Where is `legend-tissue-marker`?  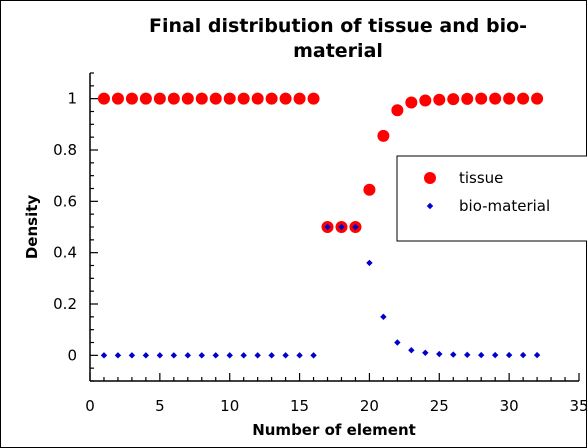
legend-tissue-marker is located at coordinates (430, 178).